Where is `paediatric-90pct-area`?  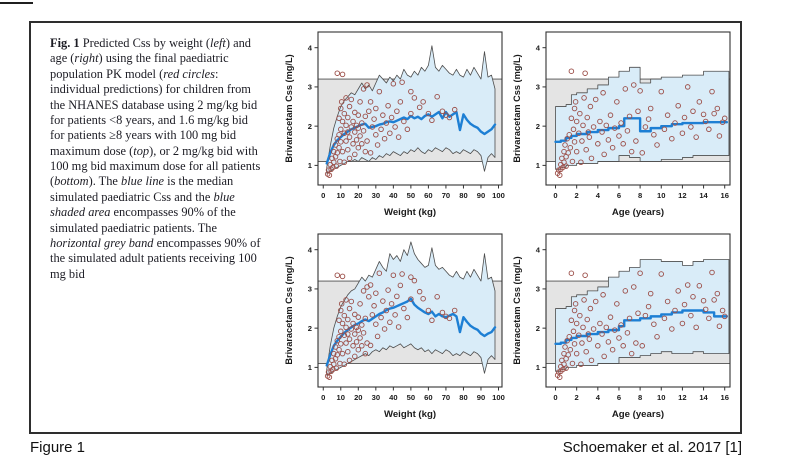
paediatric-90pct-area is located at coordinates (411, 109).